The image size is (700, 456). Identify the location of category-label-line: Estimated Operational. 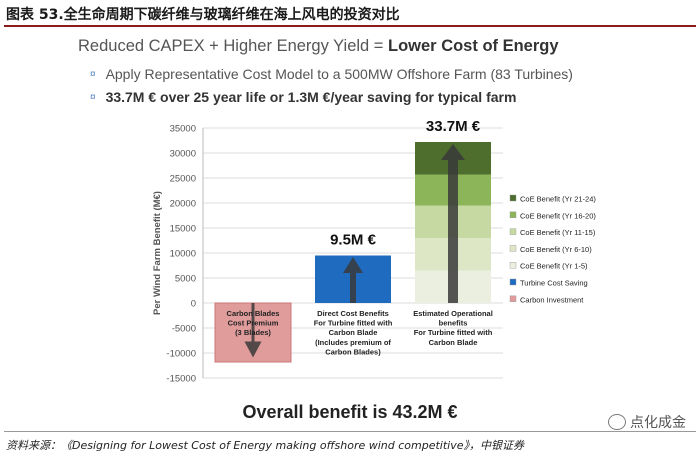
(453, 313).